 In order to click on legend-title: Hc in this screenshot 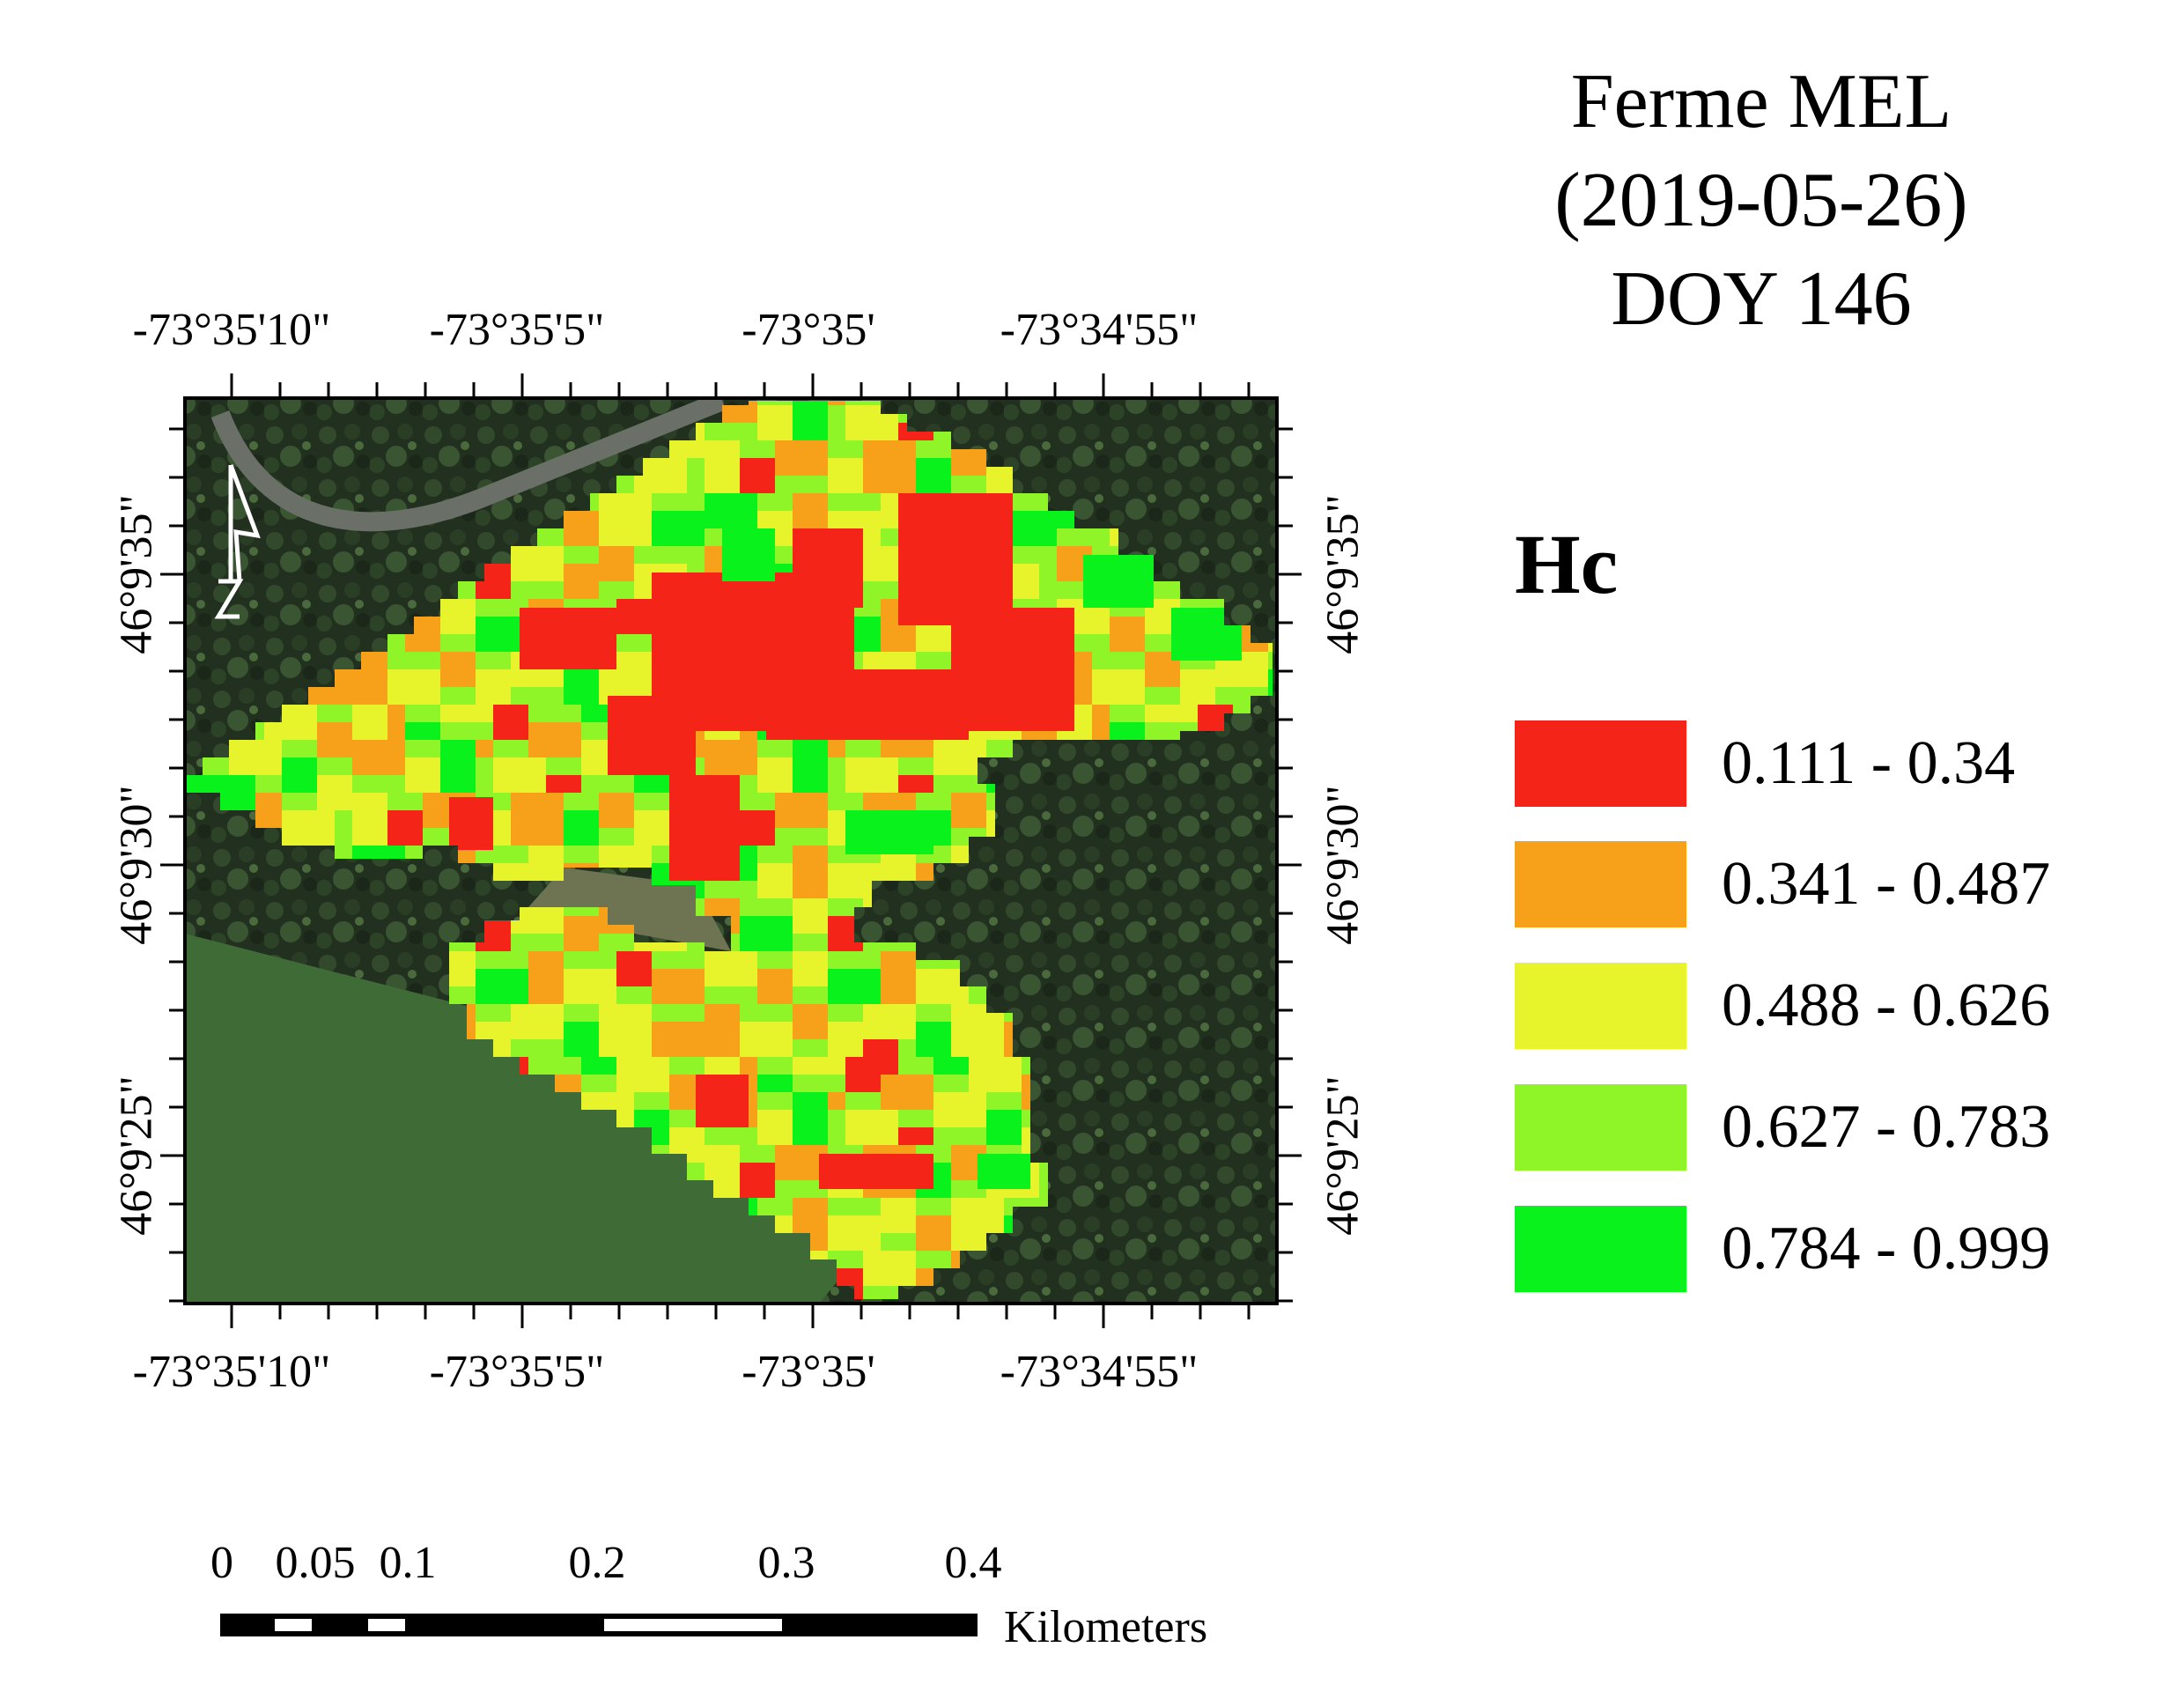, I will do `click(1567, 564)`.